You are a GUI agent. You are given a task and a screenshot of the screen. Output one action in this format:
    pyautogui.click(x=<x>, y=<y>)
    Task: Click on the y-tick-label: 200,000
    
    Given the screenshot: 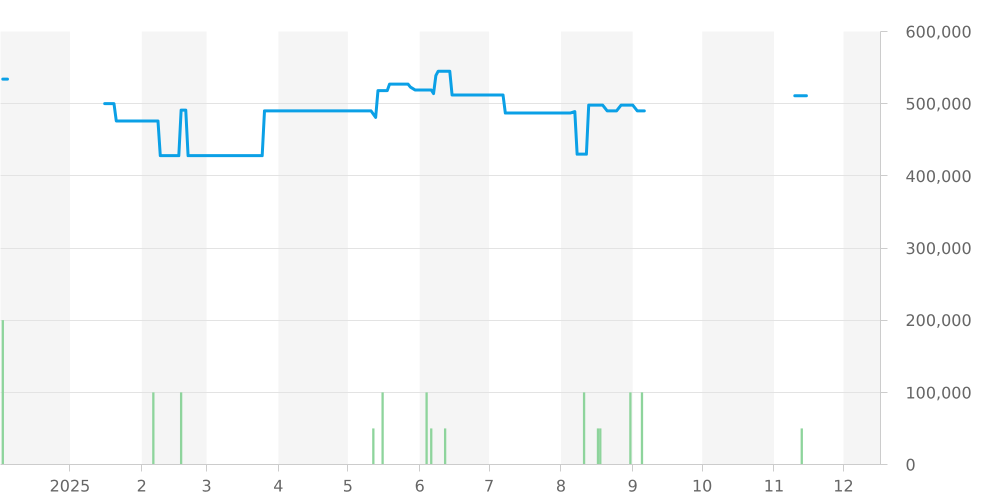 What is the action you would take?
    pyautogui.click(x=939, y=320)
    